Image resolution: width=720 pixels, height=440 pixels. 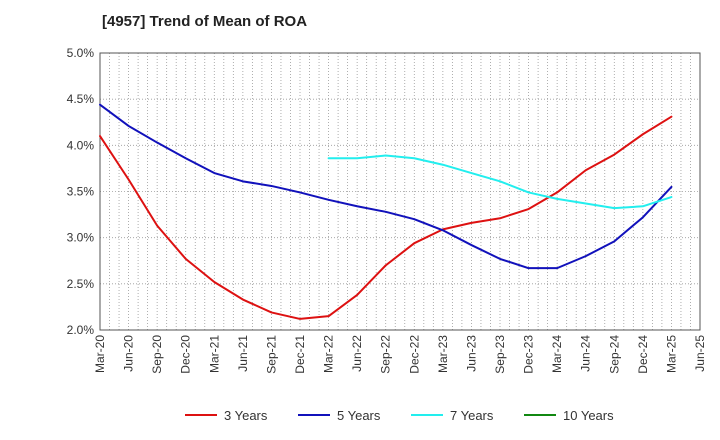 What do you see at coordinates (246, 415) in the screenshot?
I see `legend-label: 3 Years` at bounding box center [246, 415].